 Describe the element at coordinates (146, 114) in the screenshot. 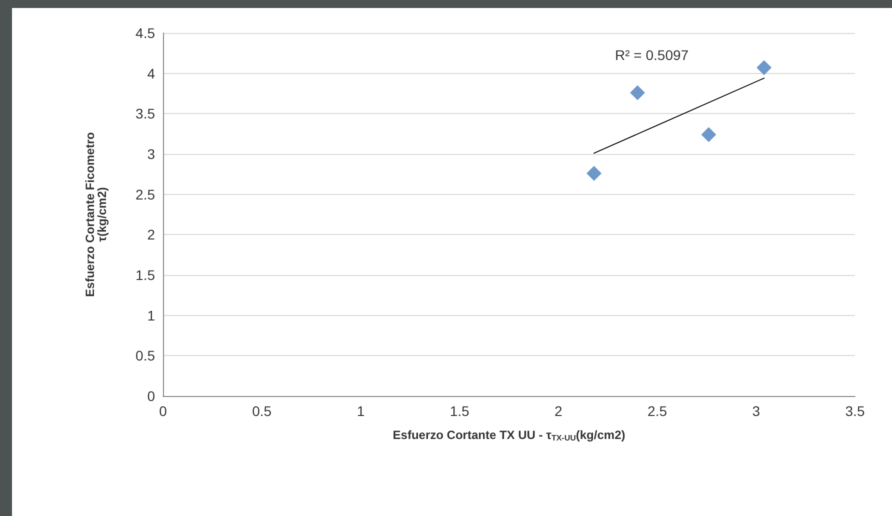

I see `y-tick-label: 3.5` at that location.